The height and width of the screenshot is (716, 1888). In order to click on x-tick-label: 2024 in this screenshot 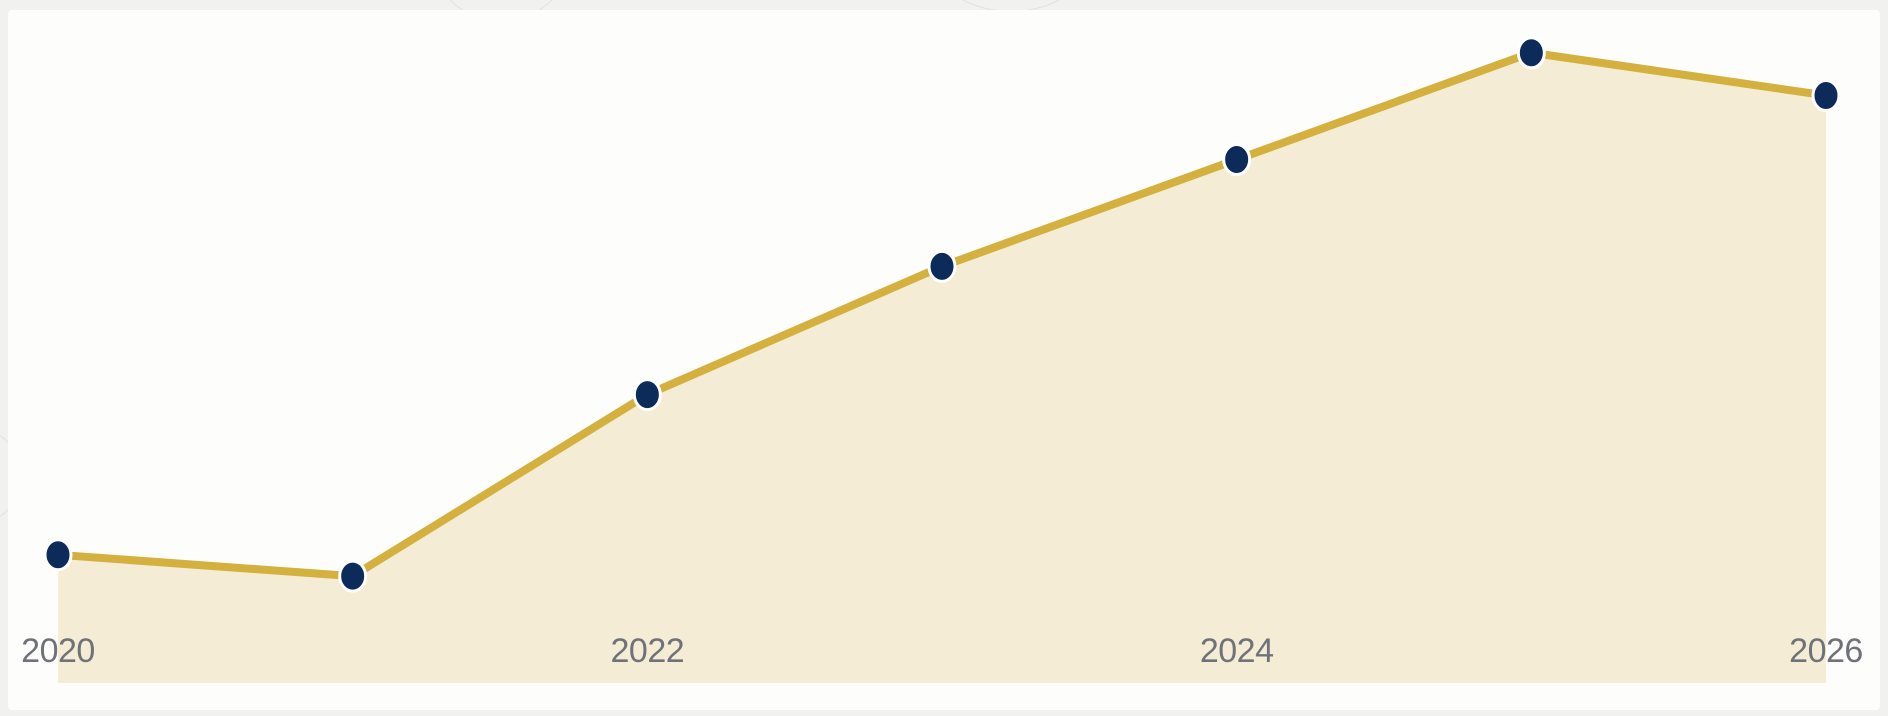, I will do `click(1237, 651)`.